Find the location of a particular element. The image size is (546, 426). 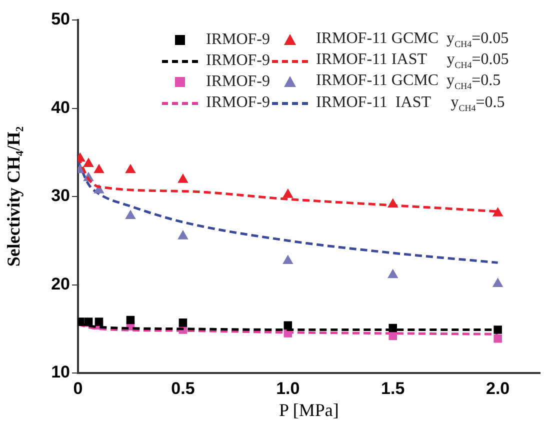

y-tick-label: 10 is located at coordinates (60, 372).